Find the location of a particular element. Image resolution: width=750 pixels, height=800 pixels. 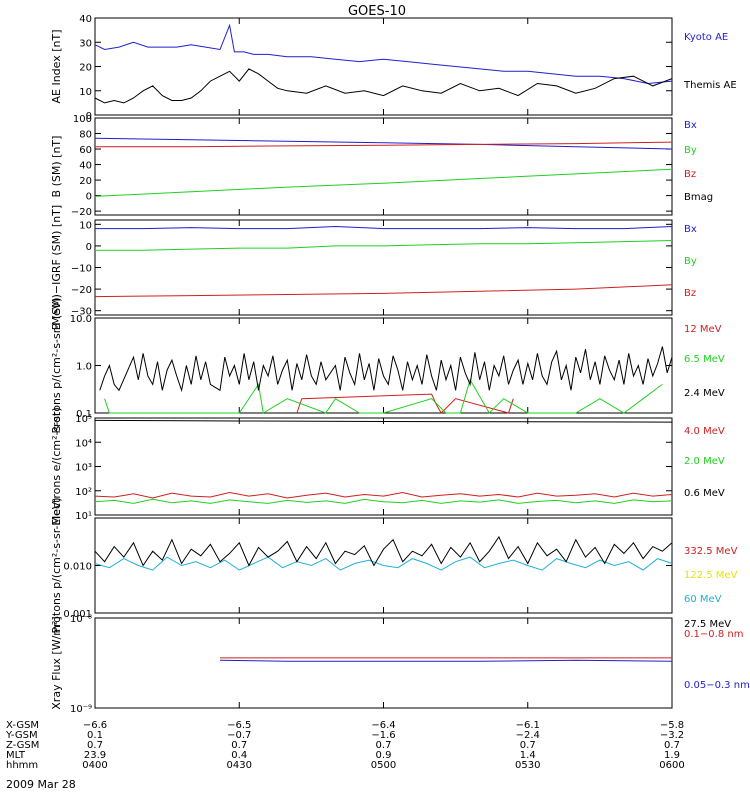

y-tick-label: 60 is located at coordinates (85, 150).